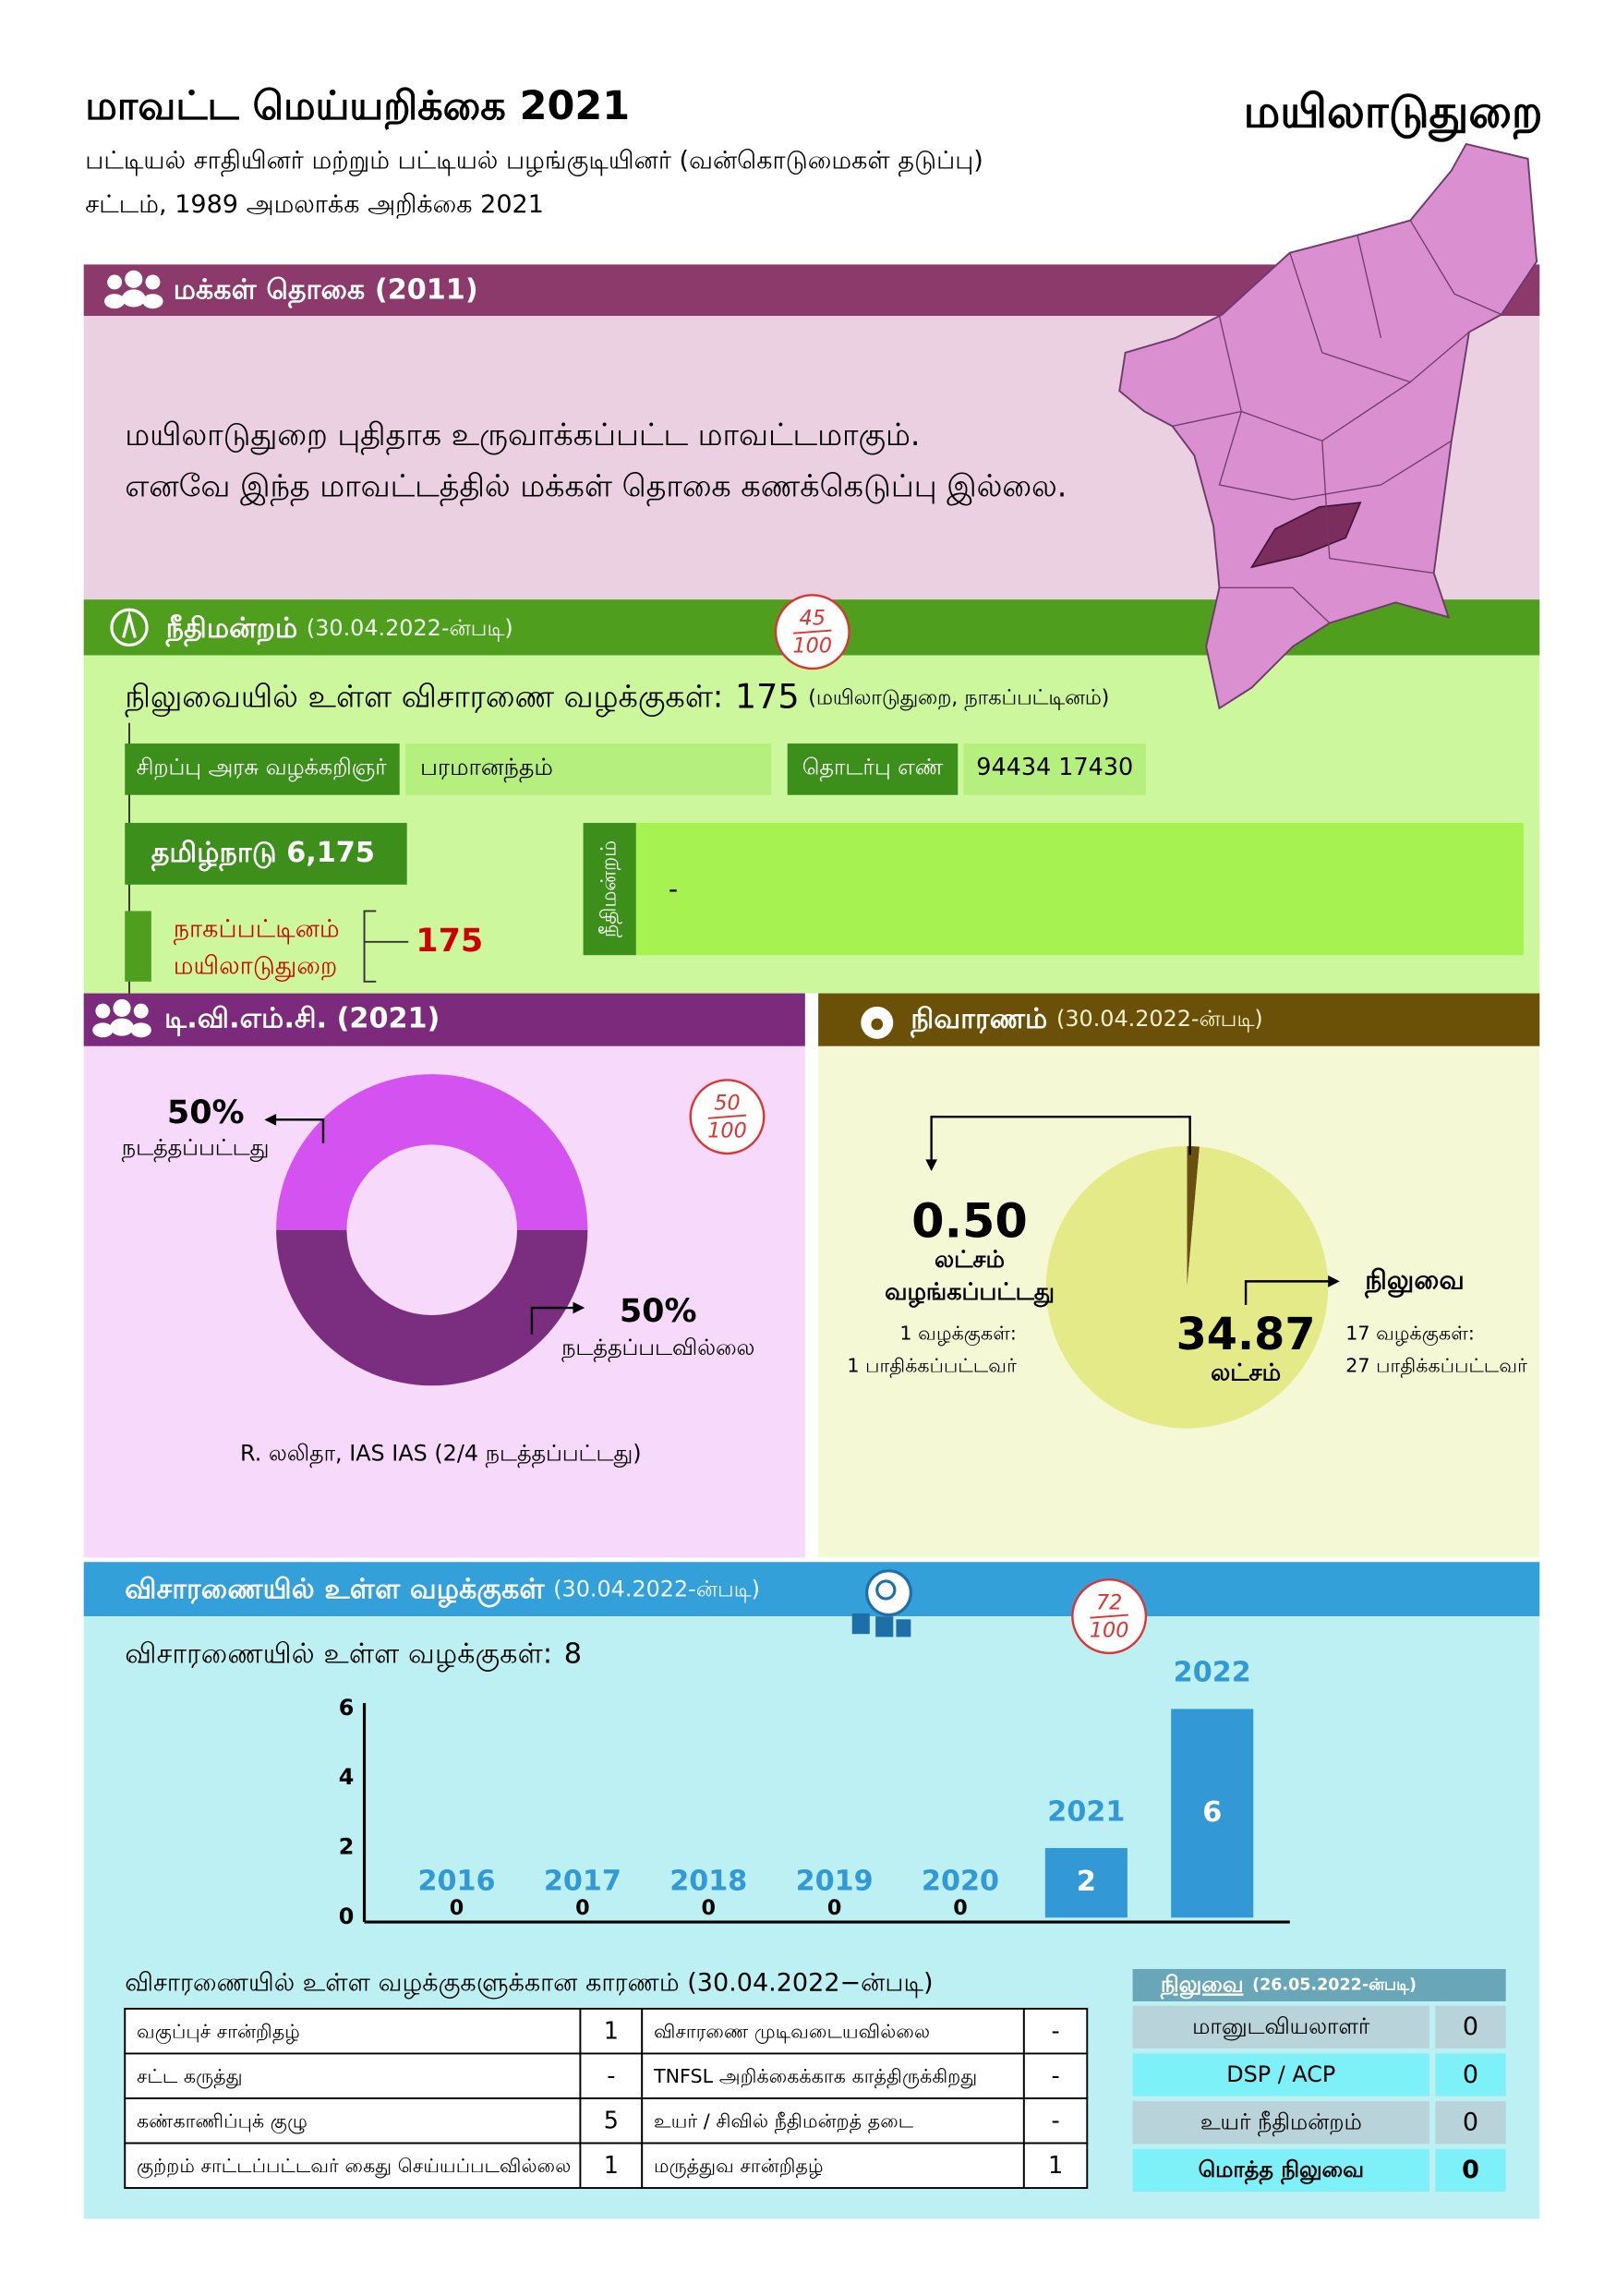  What do you see at coordinates (873, 768) in the screenshot?
I see `contact-label: தொடர்பு எண்` at bounding box center [873, 768].